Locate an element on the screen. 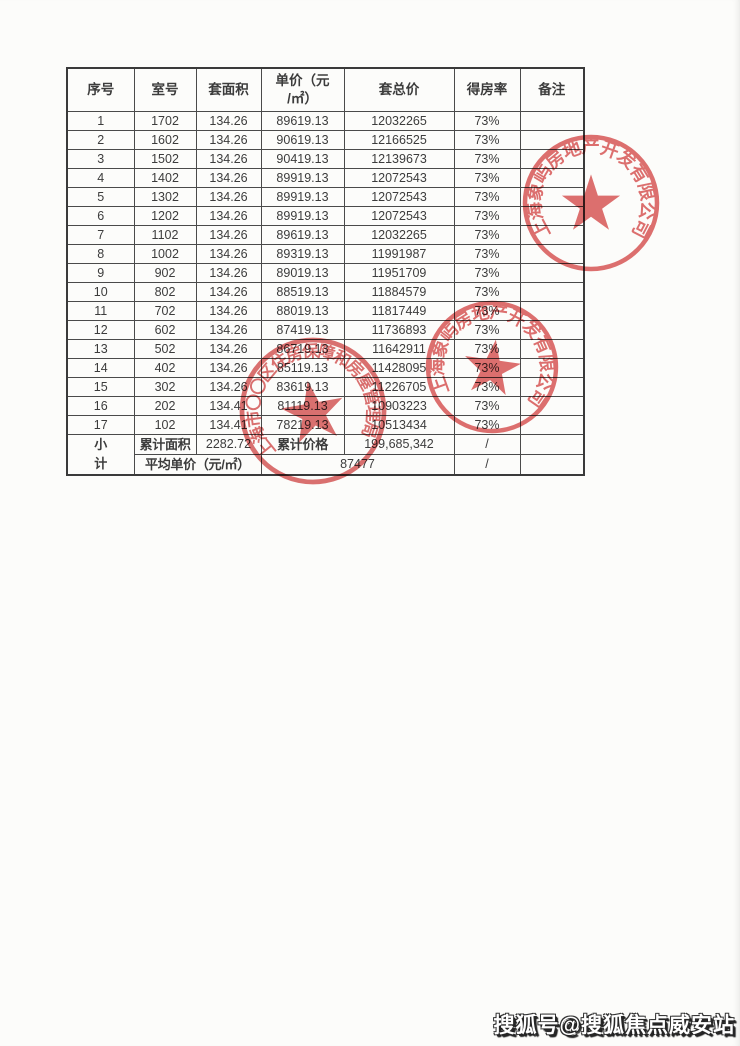  cell-subtotal-label: 小 计 is located at coordinates (100, 455).